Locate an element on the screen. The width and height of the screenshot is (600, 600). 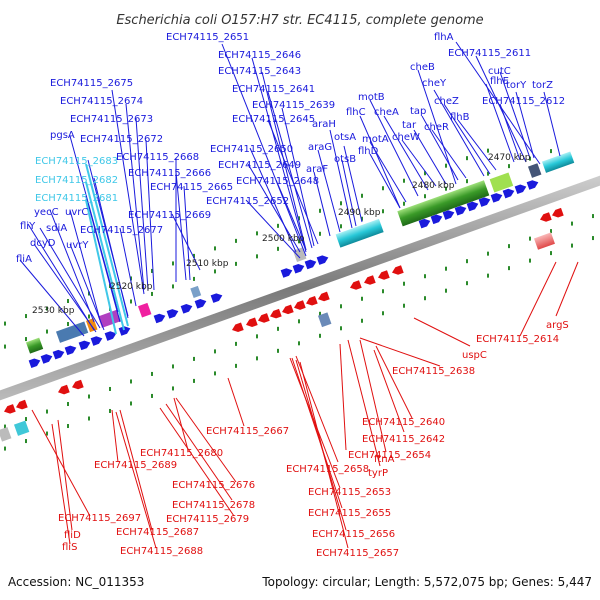
forward-gene-label: cheW is located at coordinates (406, 137).